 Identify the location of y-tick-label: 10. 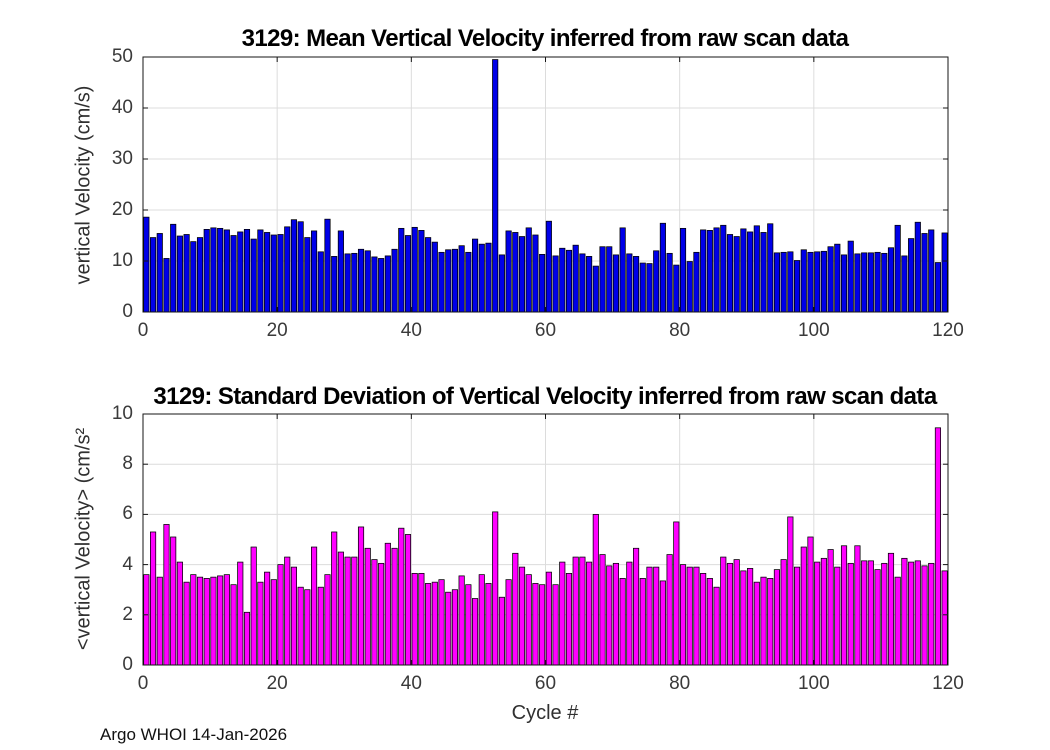
(122, 413).